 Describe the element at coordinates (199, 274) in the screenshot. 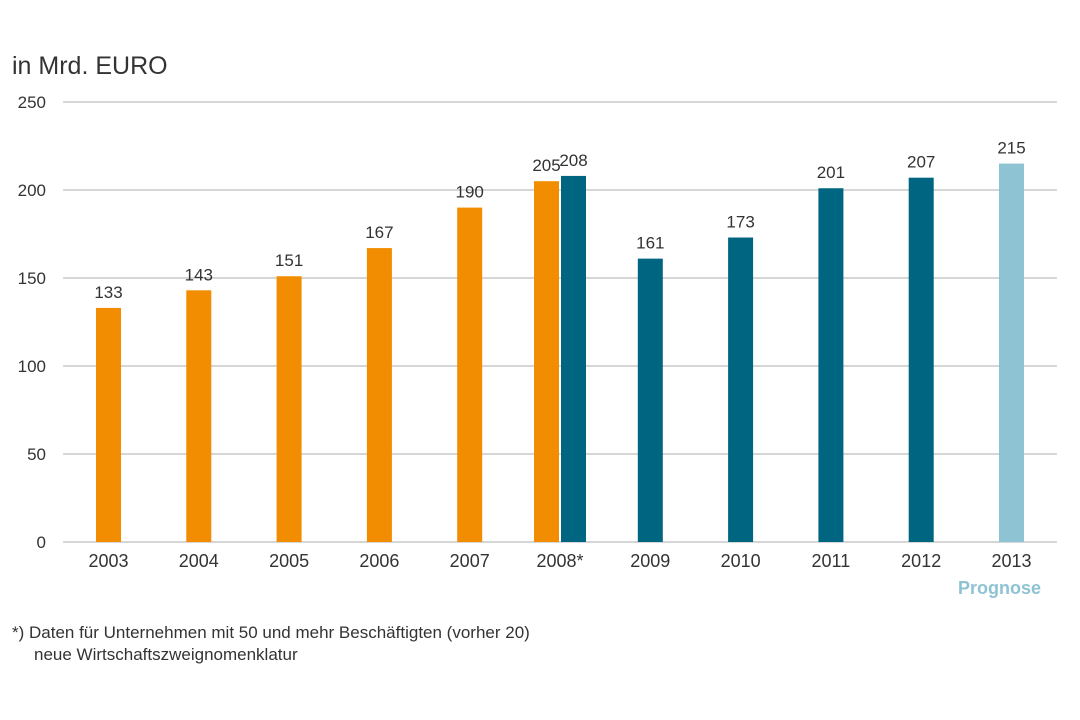

I see `data-label: 143` at that location.